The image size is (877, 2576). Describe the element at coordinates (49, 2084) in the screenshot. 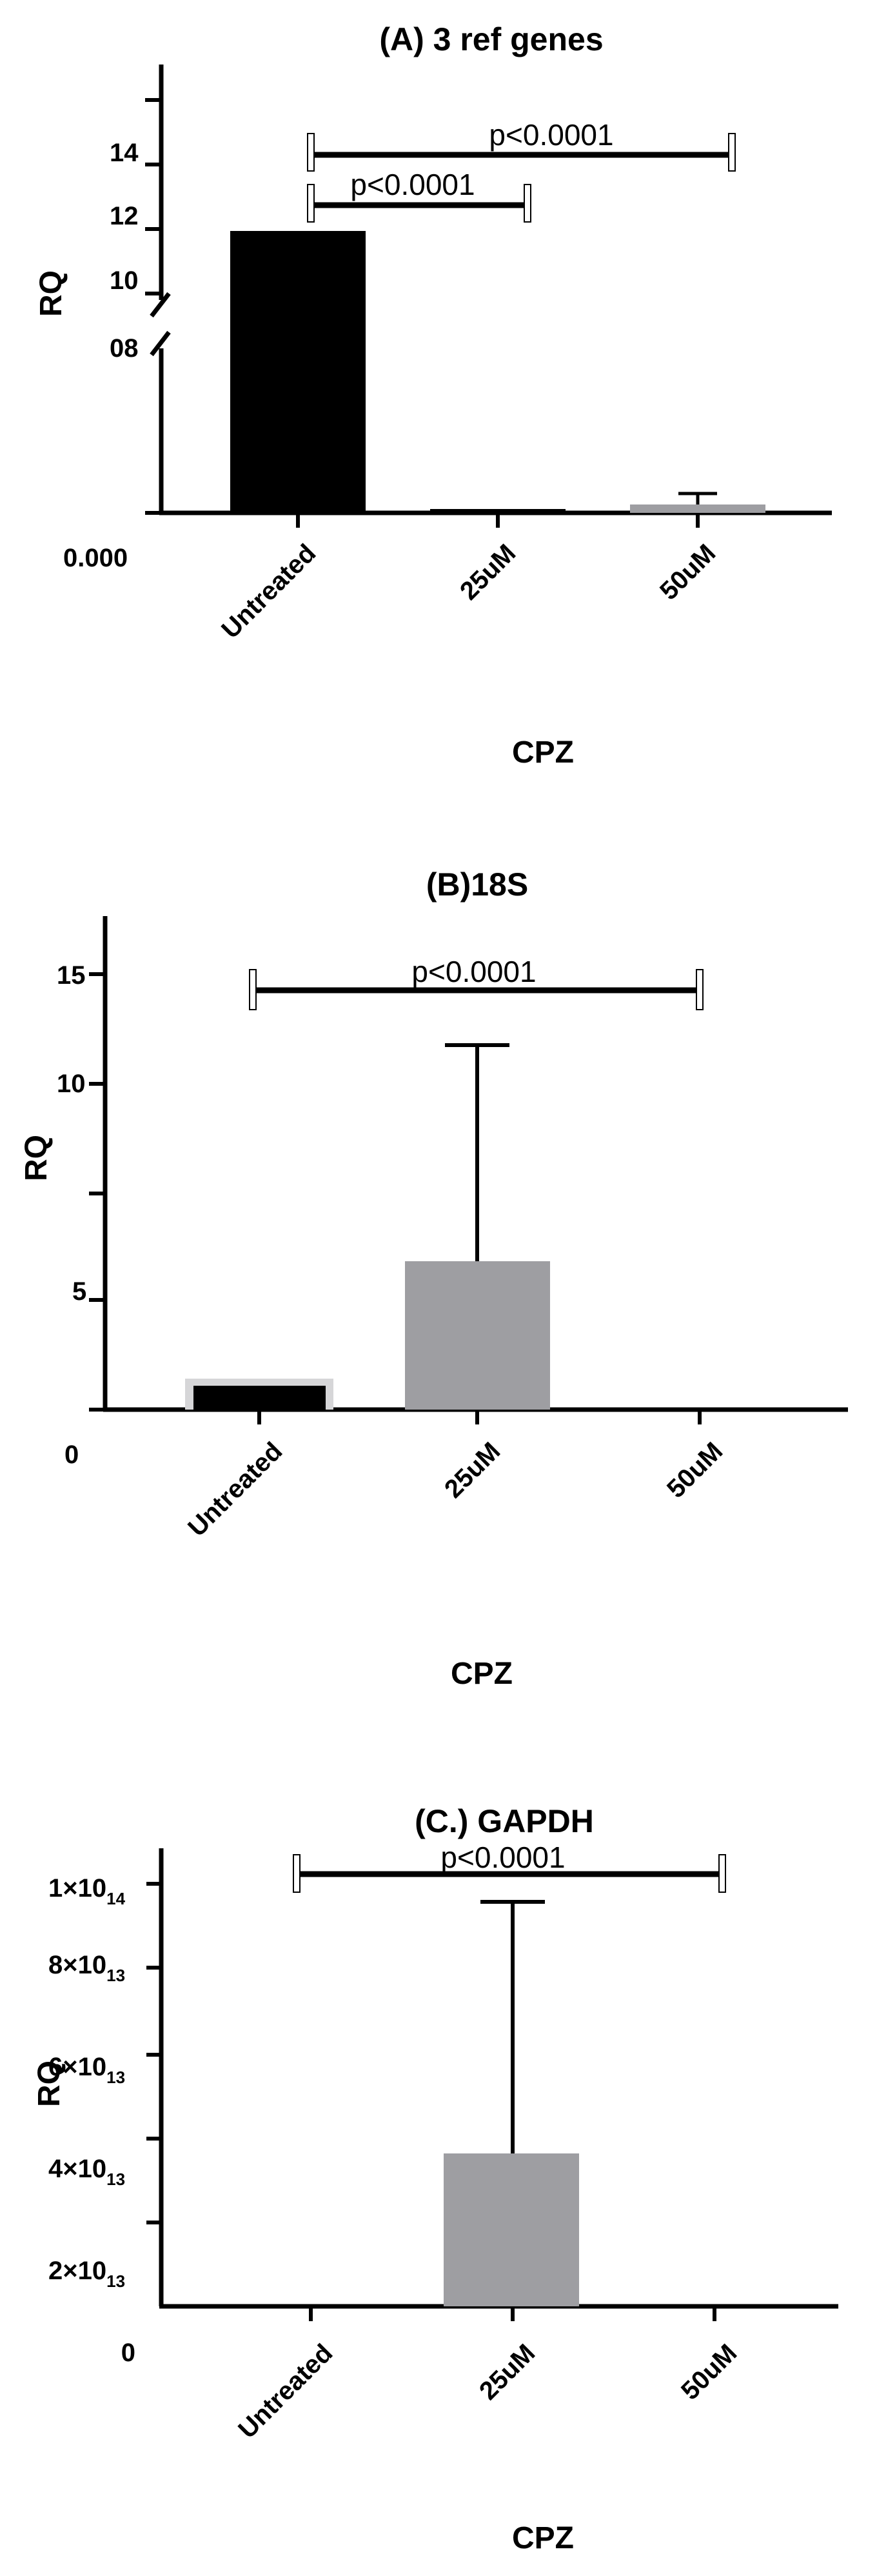

I see `panel-c-y-axis-label: RQ` at that location.